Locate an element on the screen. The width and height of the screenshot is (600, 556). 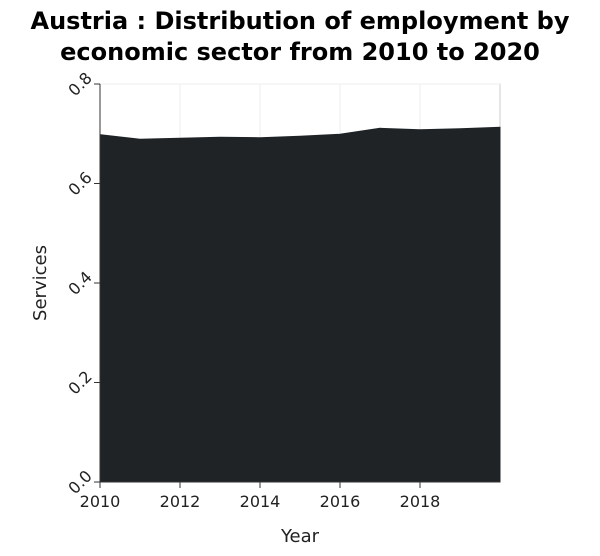
x-tick-label: 2018 is located at coordinates (420, 501).